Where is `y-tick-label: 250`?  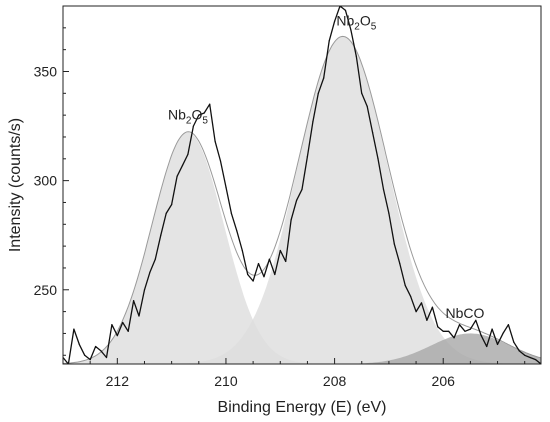 y-tick-label: 250 is located at coordinates (46, 290).